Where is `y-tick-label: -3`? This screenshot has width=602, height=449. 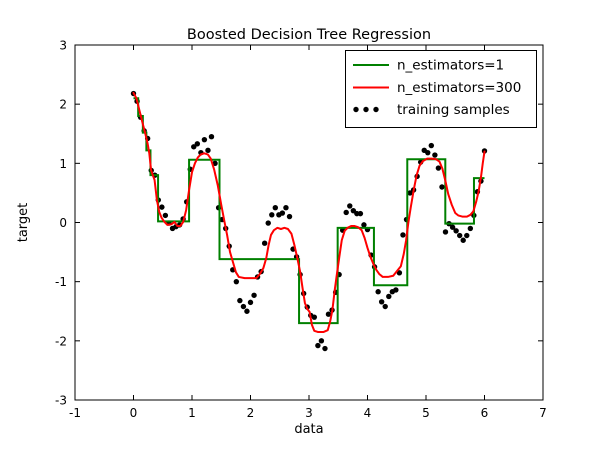 y-tick-label: -3 is located at coordinates (61, 401).